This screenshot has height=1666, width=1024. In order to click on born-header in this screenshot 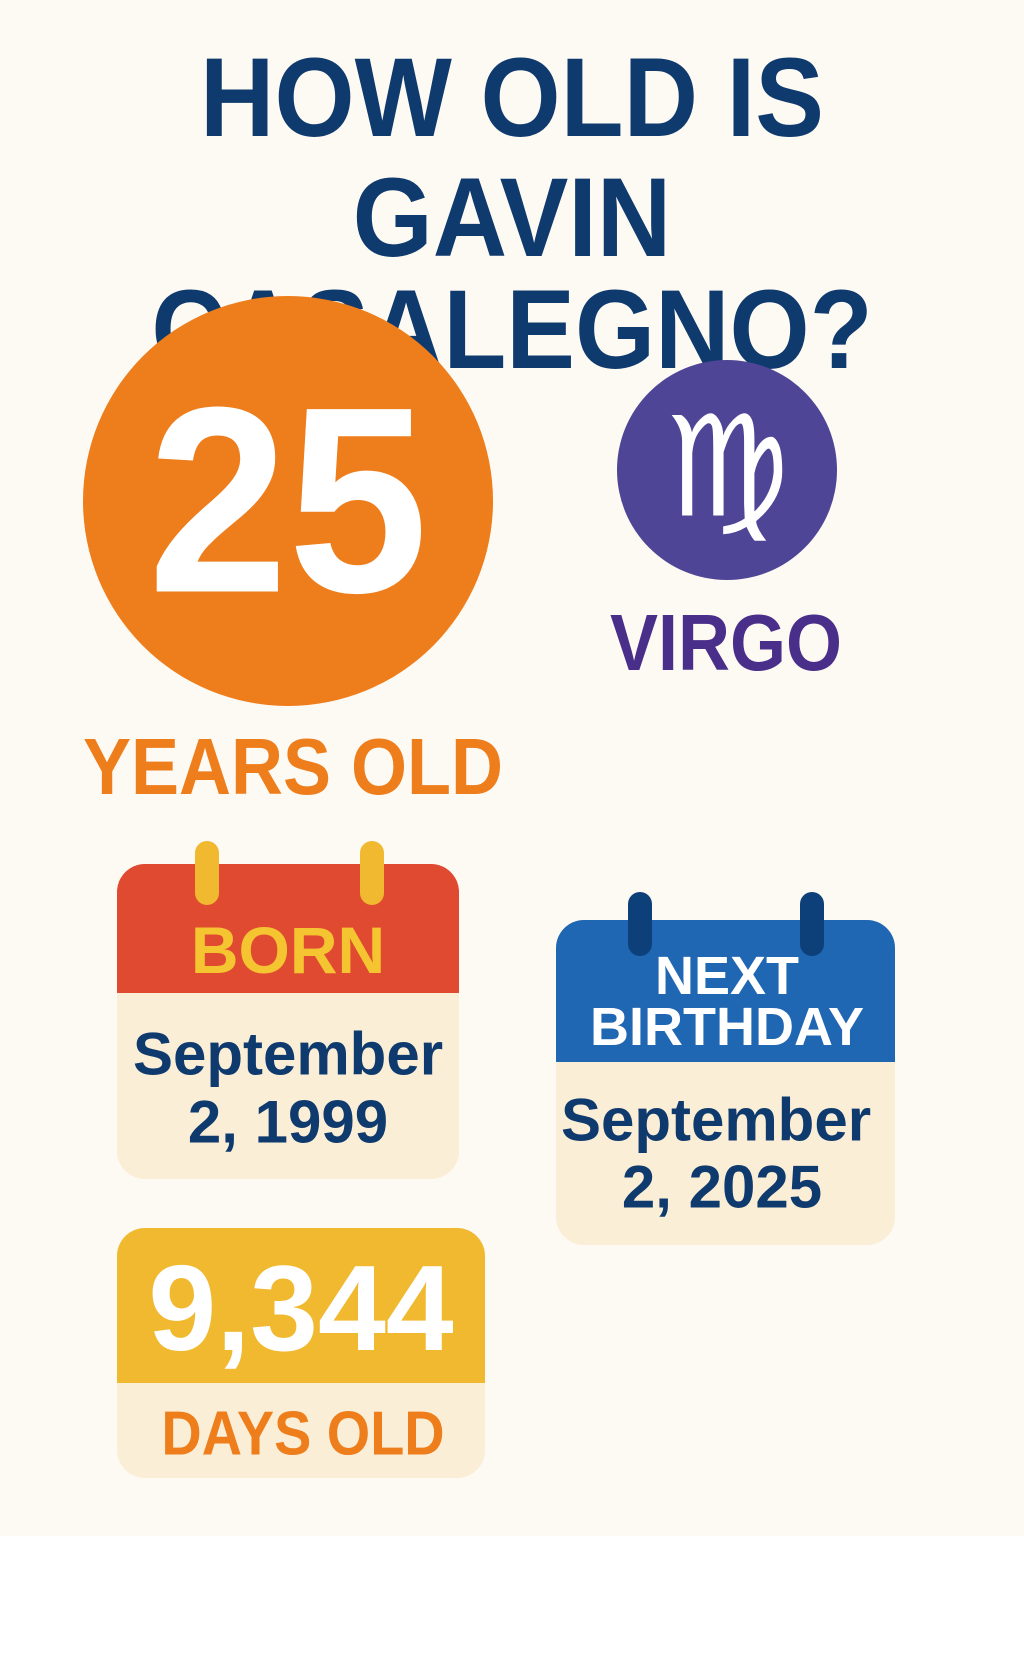, I will do `click(288, 928)`.